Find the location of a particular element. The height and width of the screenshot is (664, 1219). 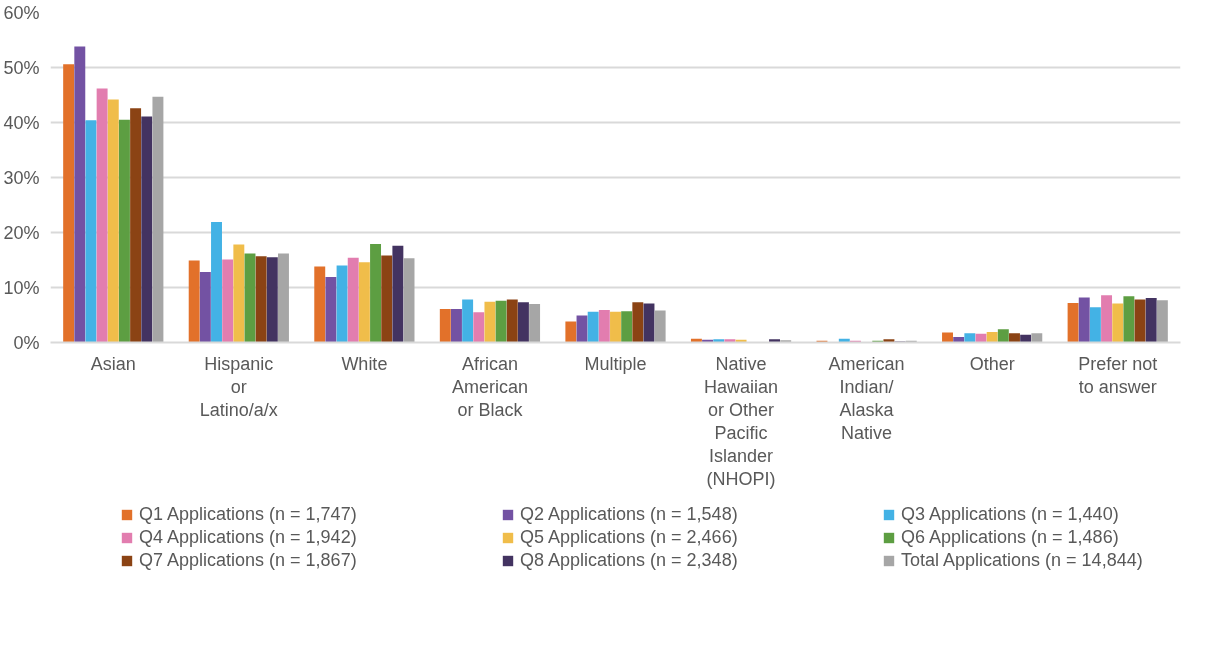

legend-label: Q5 Applications (n = 2,466) is located at coordinates (629, 537).